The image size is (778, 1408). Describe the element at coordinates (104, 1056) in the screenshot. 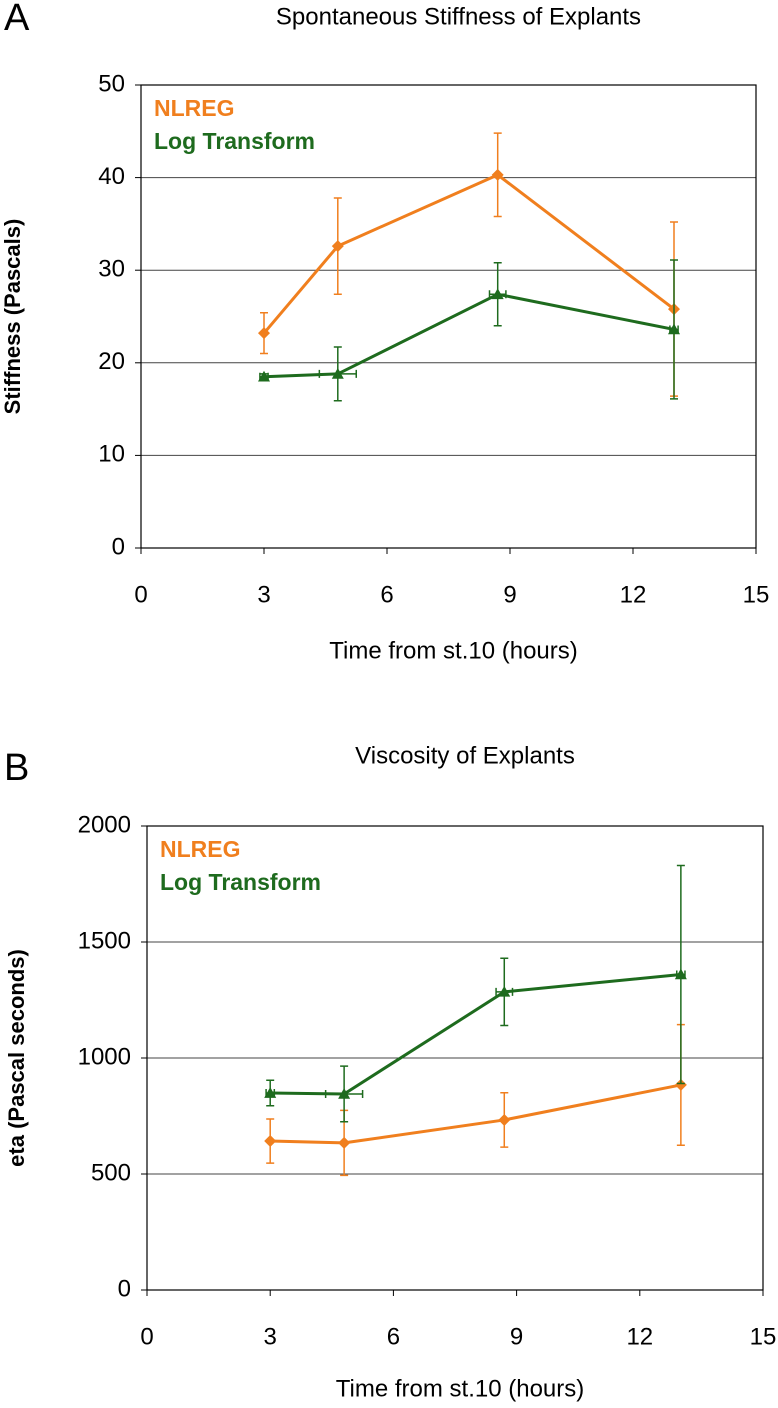

I see `y-tick-label: 1000` at that location.